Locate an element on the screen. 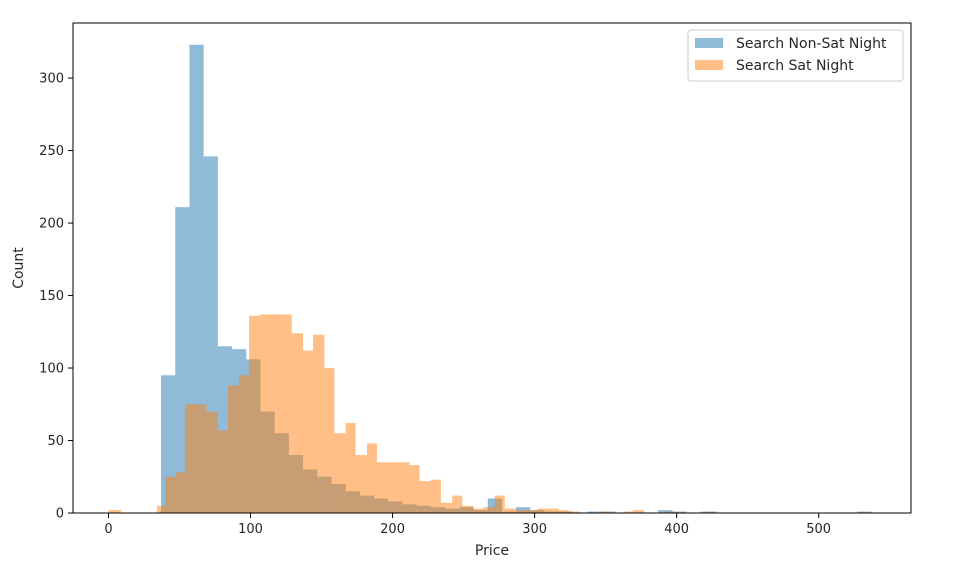  y-tick-label: 300 is located at coordinates (51, 79).